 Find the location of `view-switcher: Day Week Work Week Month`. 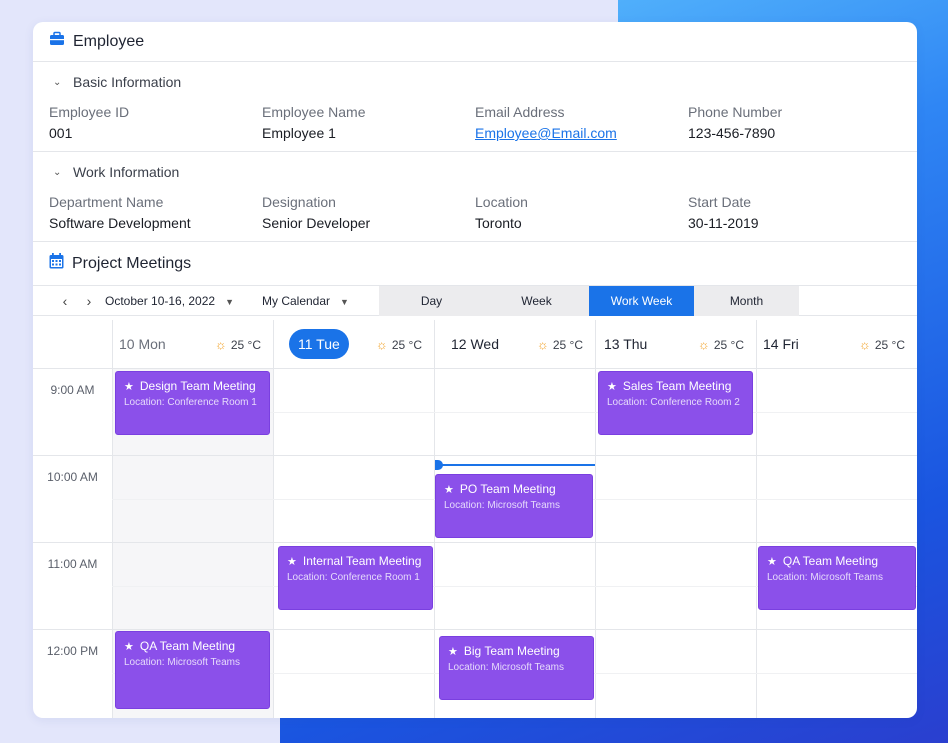

view-switcher: Day Week Work Week Month is located at coordinates (589, 301).